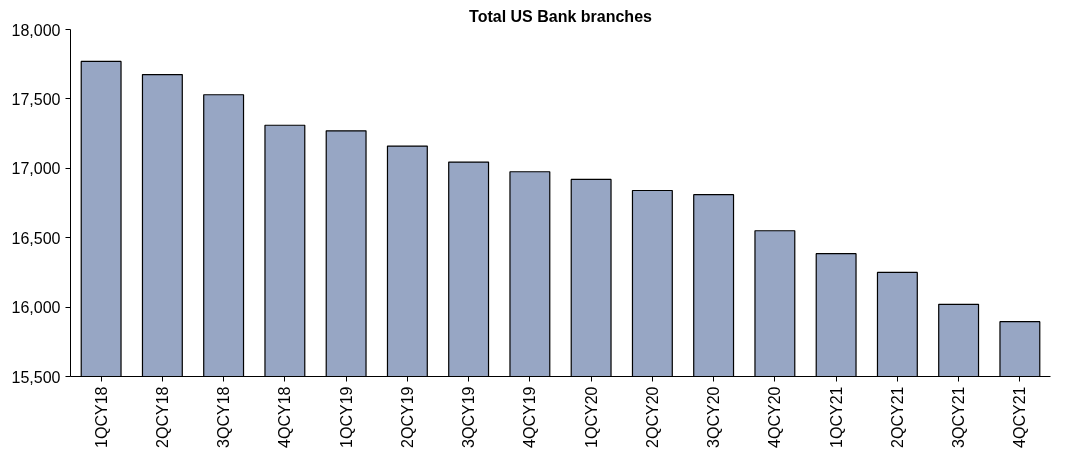 This screenshot has width=1088, height=457. What do you see at coordinates (652, 417) in the screenshot?
I see `x-tick-label: 2QCY20` at bounding box center [652, 417].